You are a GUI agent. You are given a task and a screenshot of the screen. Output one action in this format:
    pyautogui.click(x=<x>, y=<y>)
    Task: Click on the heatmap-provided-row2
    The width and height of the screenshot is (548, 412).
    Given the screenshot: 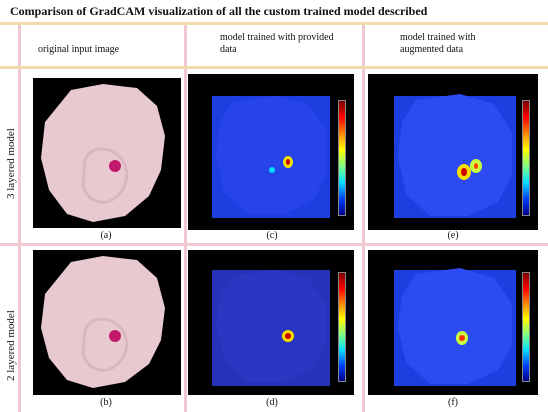 What is the action you would take?
    pyautogui.click(x=271, y=322)
    